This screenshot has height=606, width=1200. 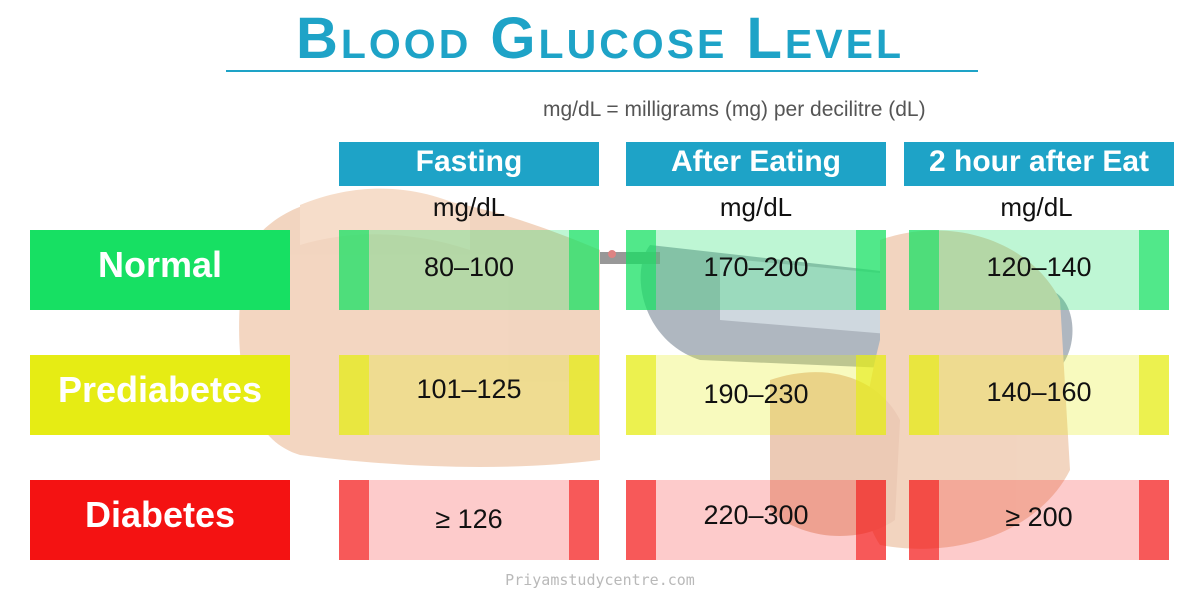 What do you see at coordinates (1039, 517) in the screenshot?
I see `table-cell-diabetes-2-hour: ≥ 200` at bounding box center [1039, 517].